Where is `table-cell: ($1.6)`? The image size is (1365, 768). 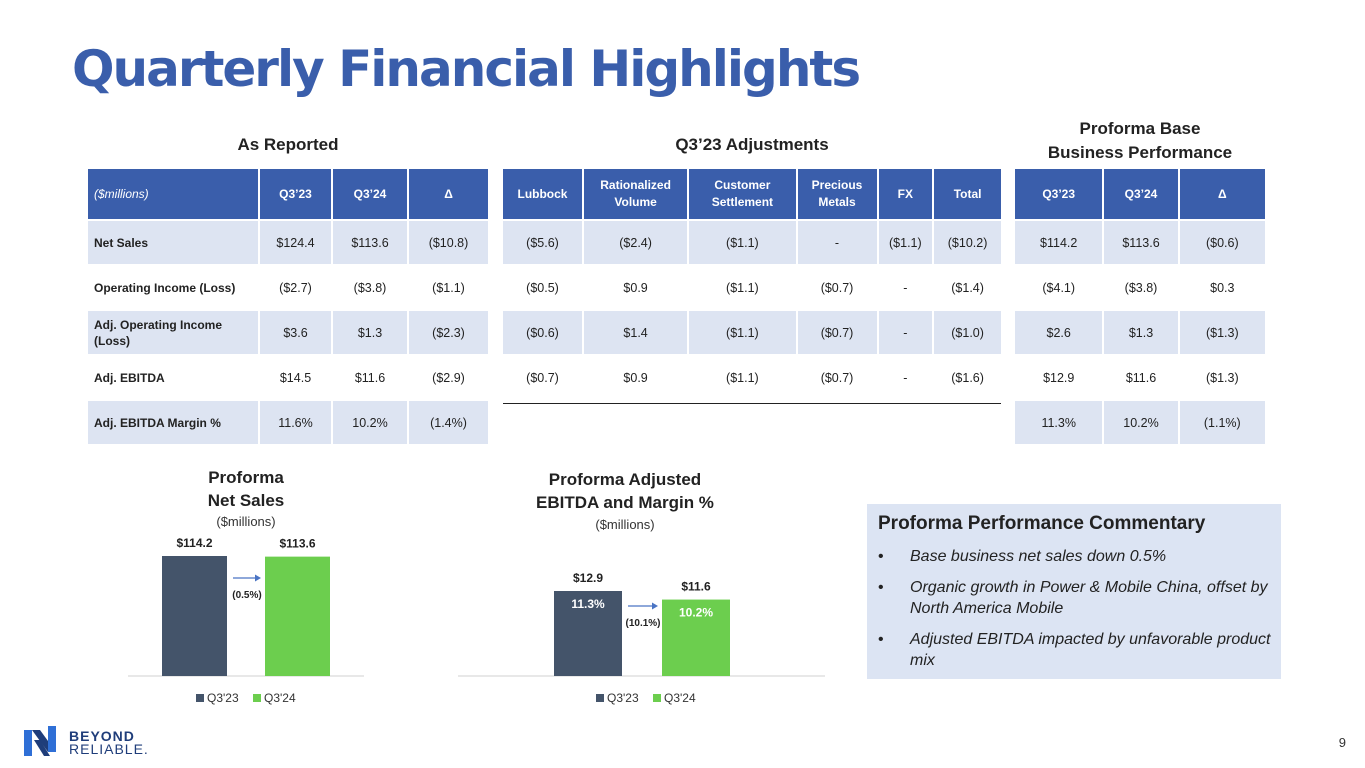
table-cell: ($1.6) is located at coordinates (967, 377).